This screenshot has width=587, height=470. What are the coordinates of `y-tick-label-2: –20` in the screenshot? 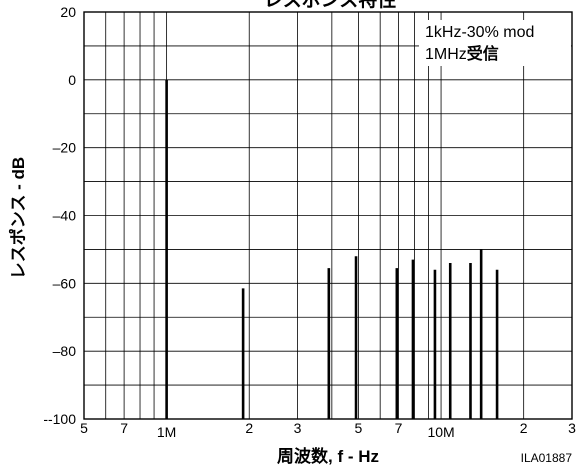 It's located at (65, 148).